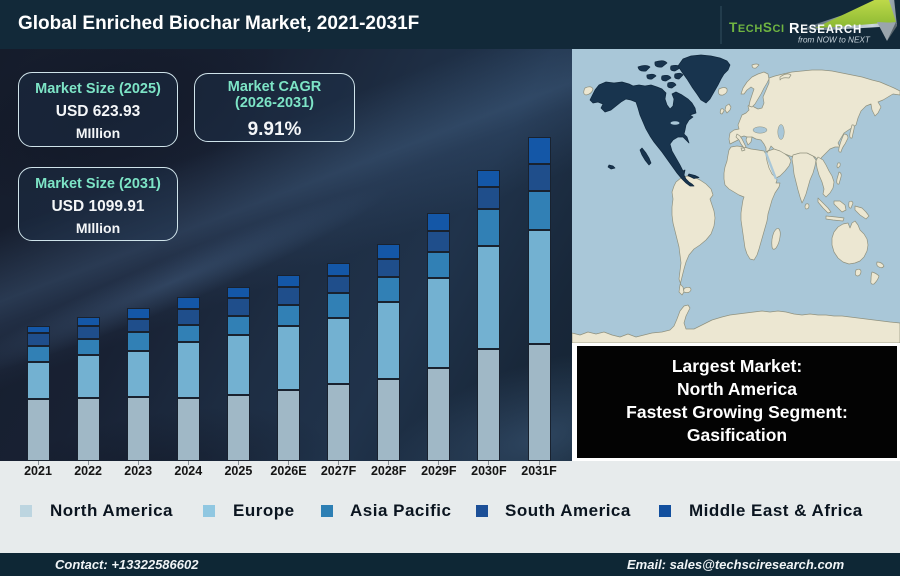 The width and height of the screenshot is (900, 576). What do you see at coordinates (757, 27) in the screenshot?
I see `svg-text: TECHSCI` at bounding box center [757, 27].